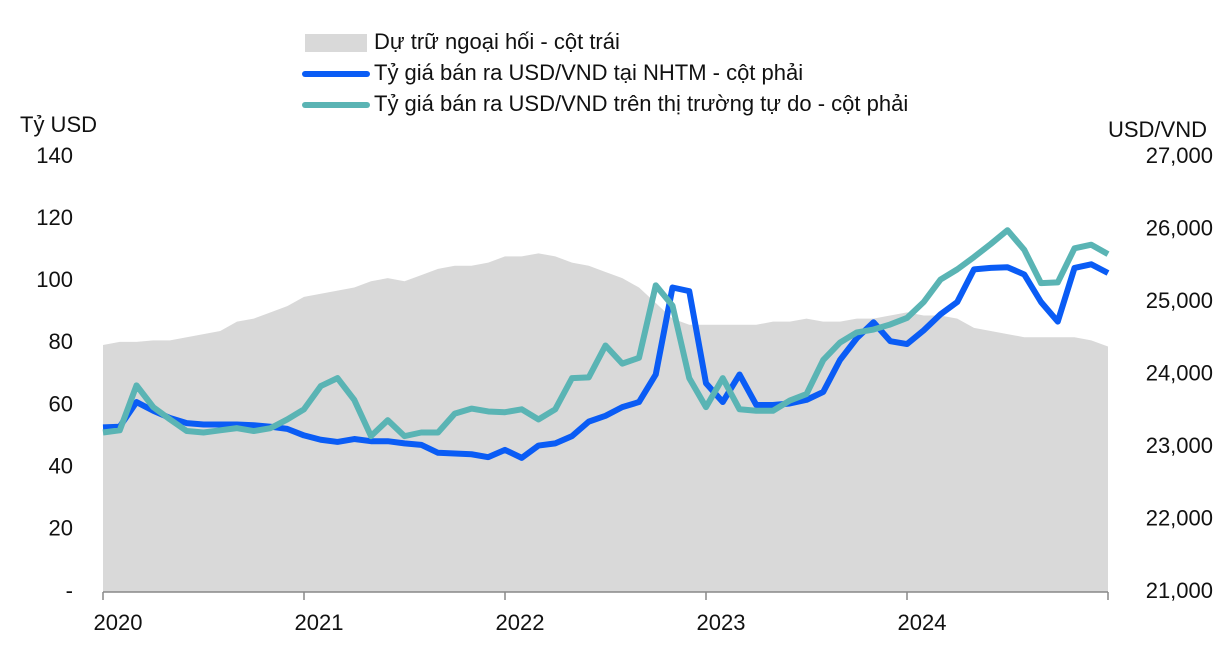 The width and height of the screenshot is (1229, 647). Describe the element at coordinates (1179, 590) in the screenshot. I see `y2-tick-label: 21,000` at that location.